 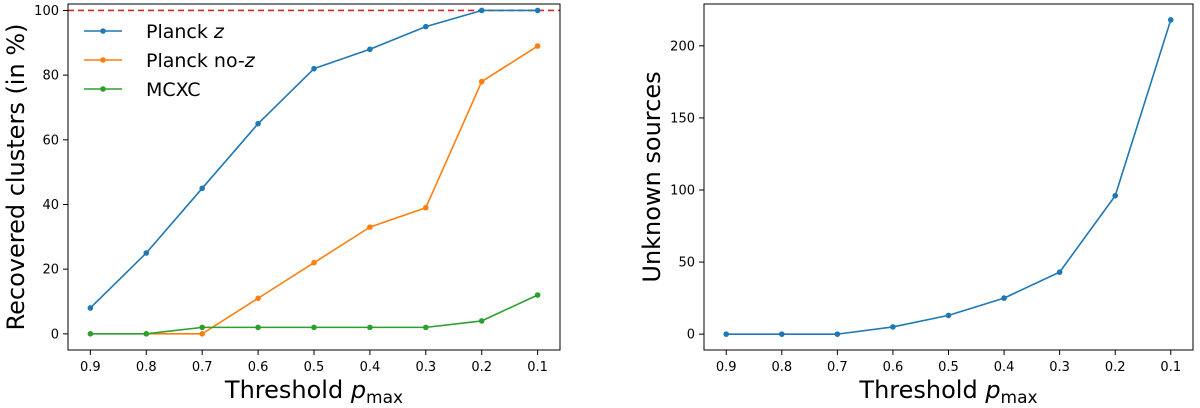 What do you see at coordinates (50, 76) in the screenshot?
I see `y-tick-label: 80` at bounding box center [50, 76].